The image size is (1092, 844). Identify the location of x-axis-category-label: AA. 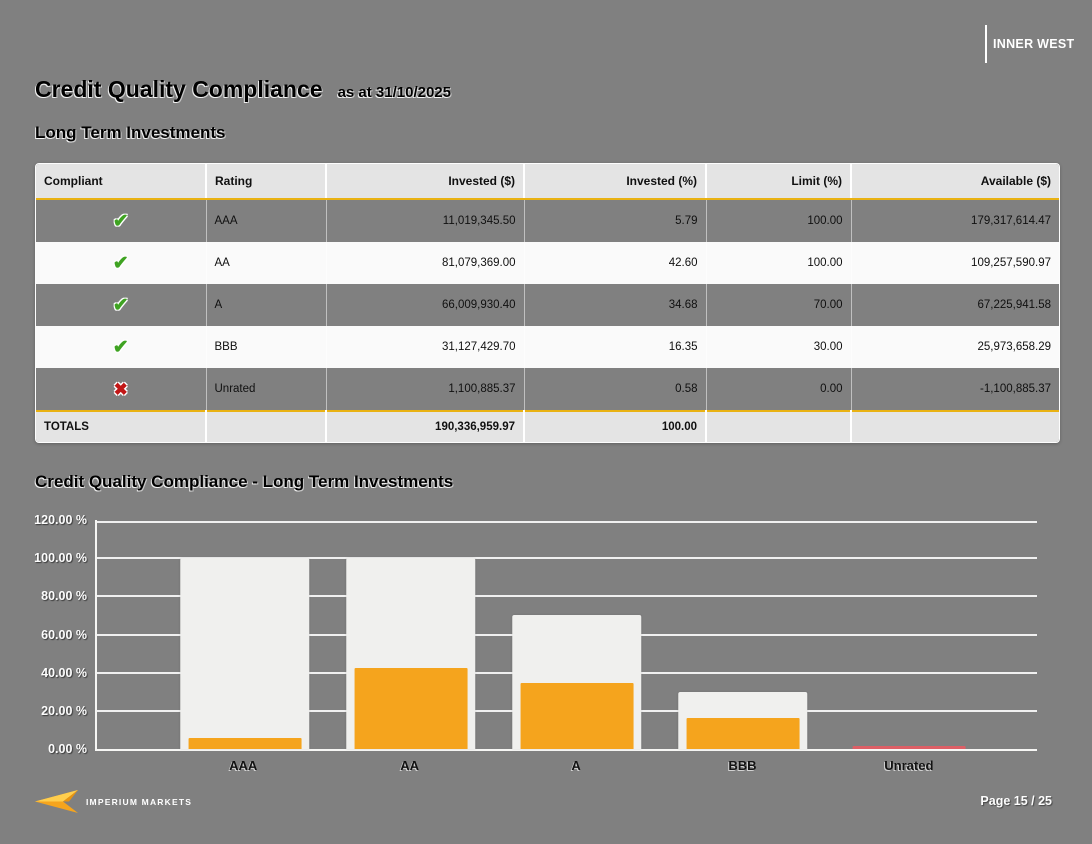
(409, 765).